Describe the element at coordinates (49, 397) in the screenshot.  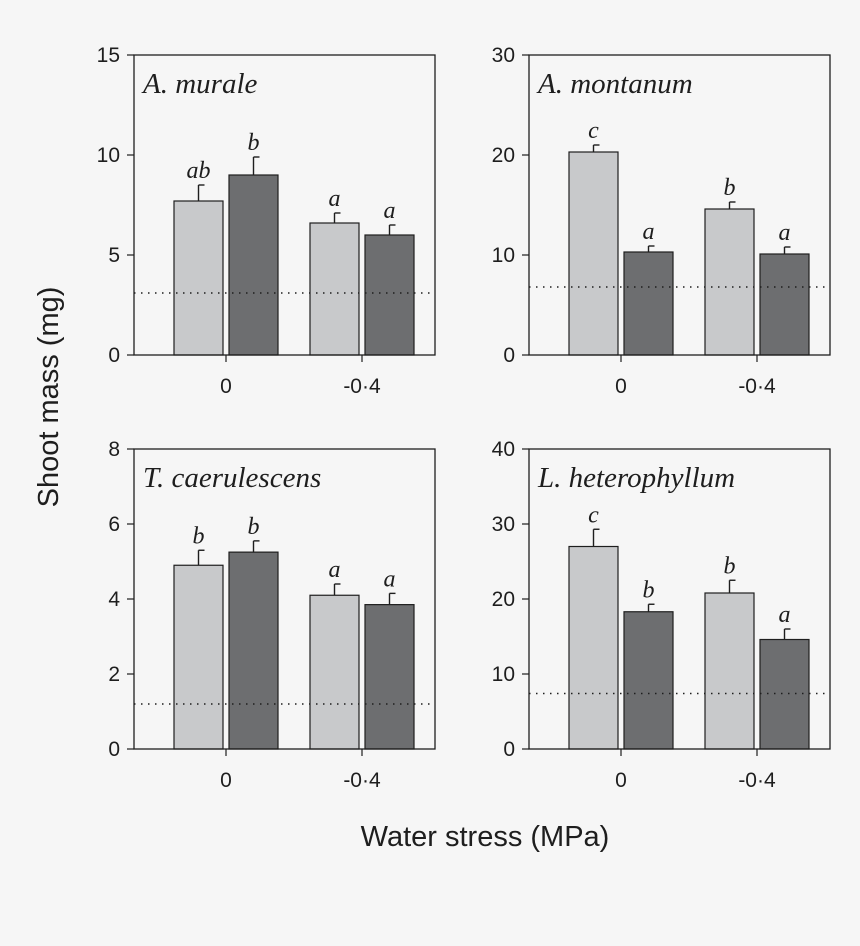
I see `y-axis-title: Shoot mass (mg)` at that location.